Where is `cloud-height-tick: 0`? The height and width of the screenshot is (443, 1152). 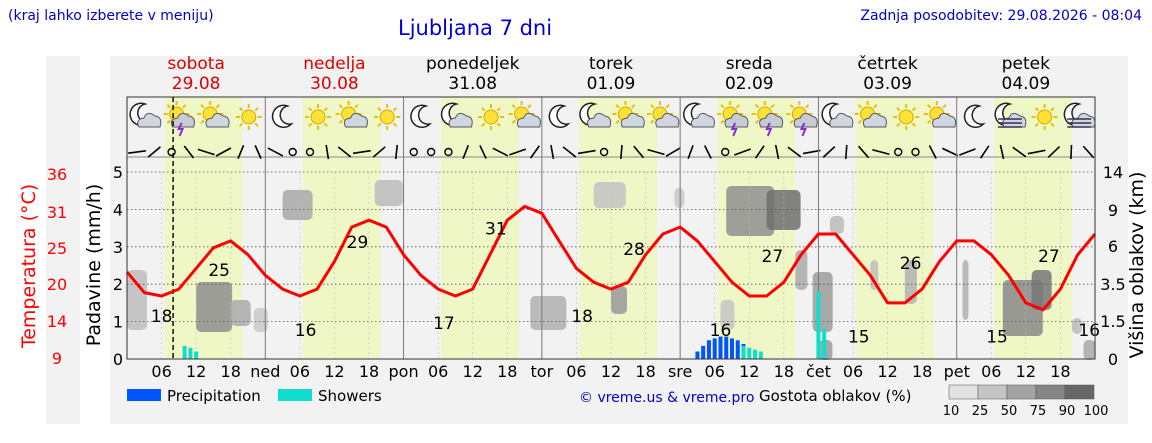 cloud-height-tick: 0 is located at coordinates (1113, 359).